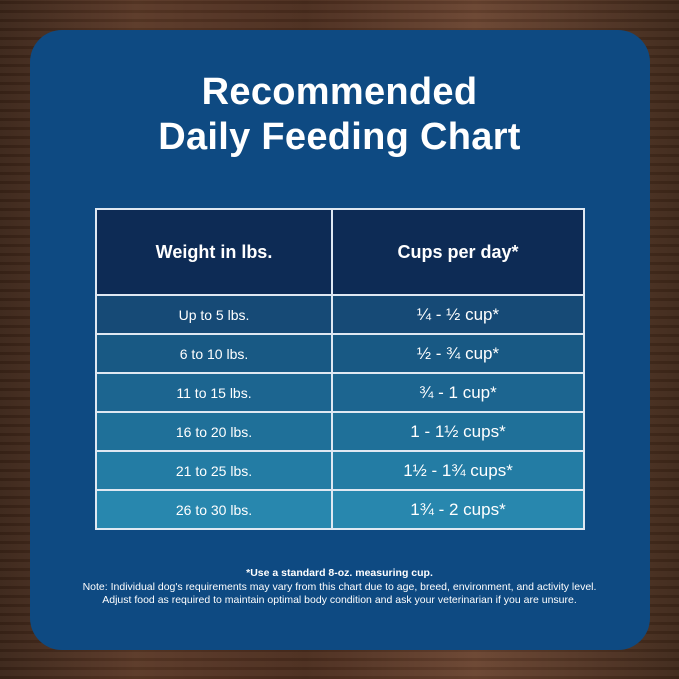  What do you see at coordinates (458, 431) in the screenshot?
I see `cups-cell: 1 - 1½ cups*` at bounding box center [458, 431].